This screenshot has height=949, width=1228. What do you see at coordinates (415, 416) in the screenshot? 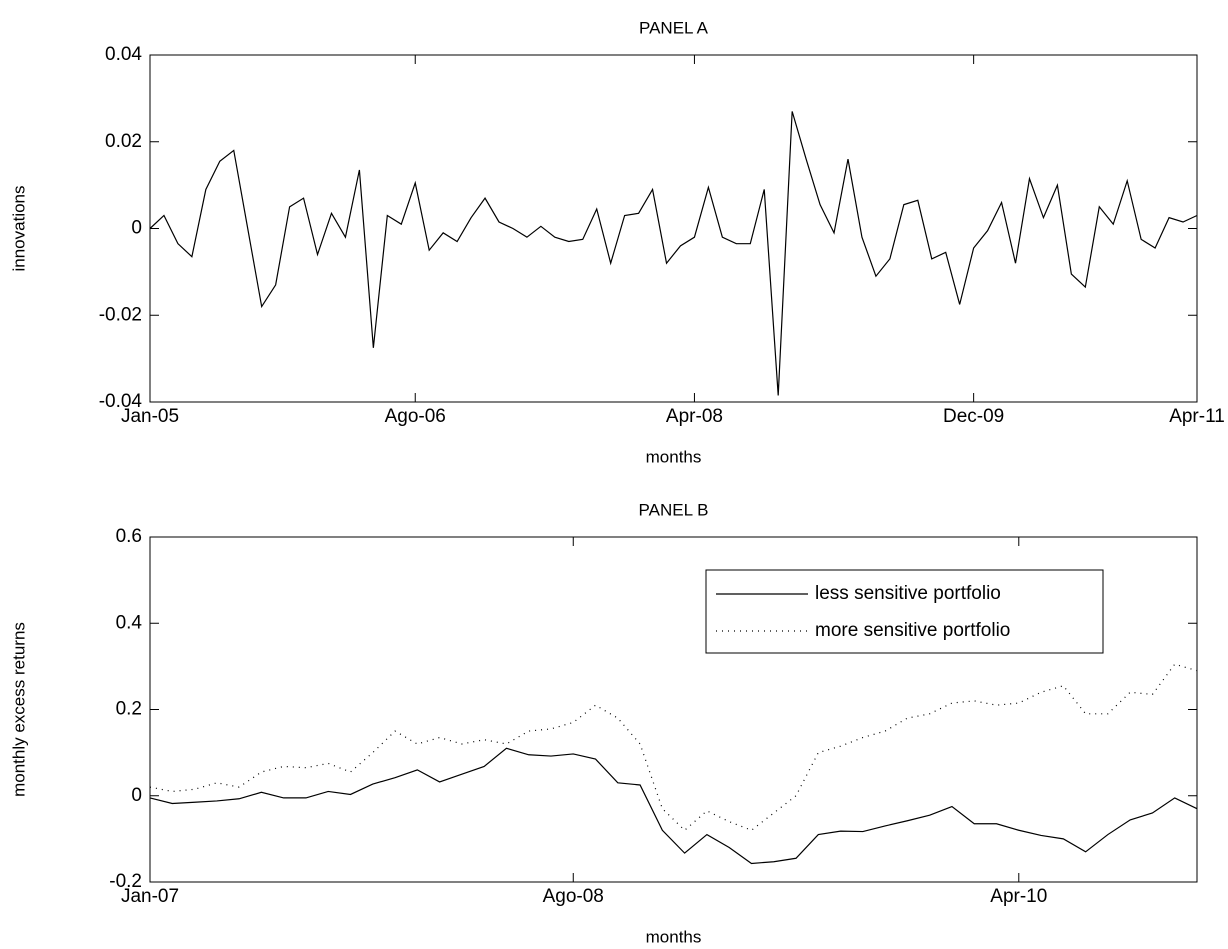
I see `x-tick-label: Ago-06` at bounding box center [415, 416].